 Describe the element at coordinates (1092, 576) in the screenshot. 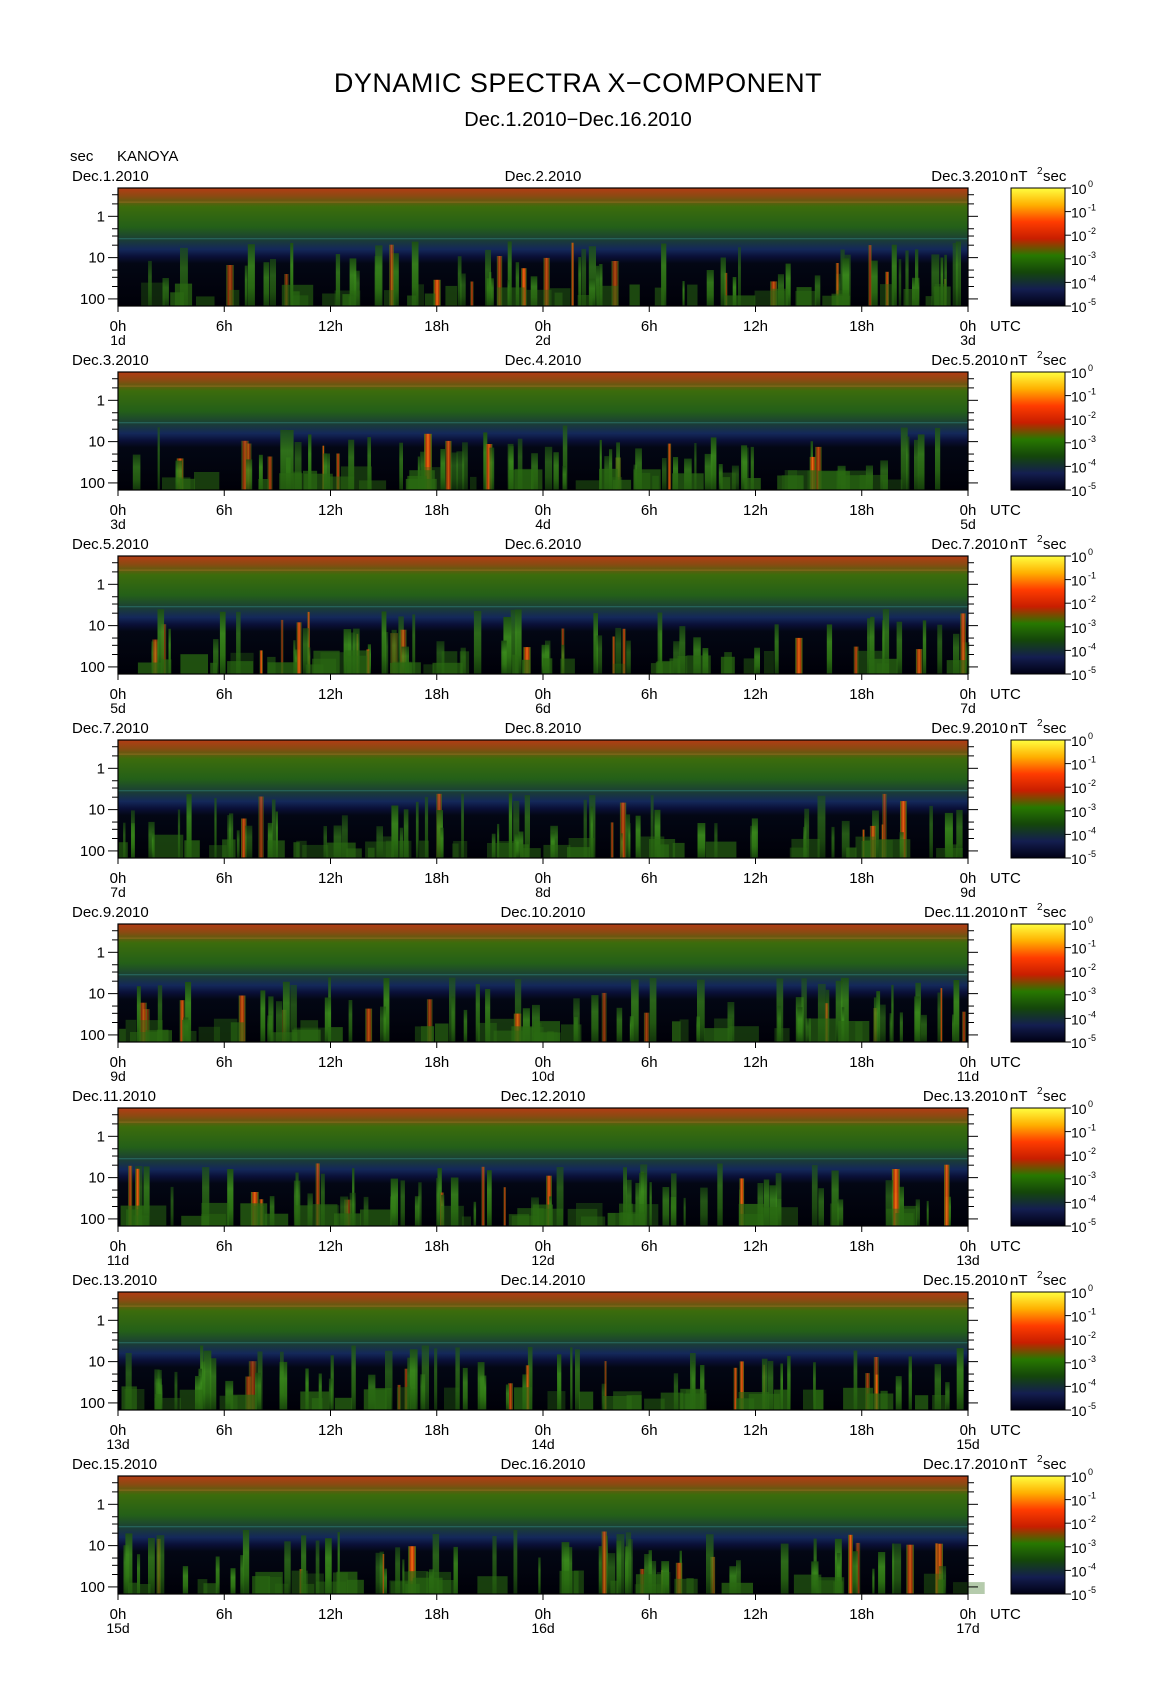

I see `colorbar-tick-exponent: -1` at that location.